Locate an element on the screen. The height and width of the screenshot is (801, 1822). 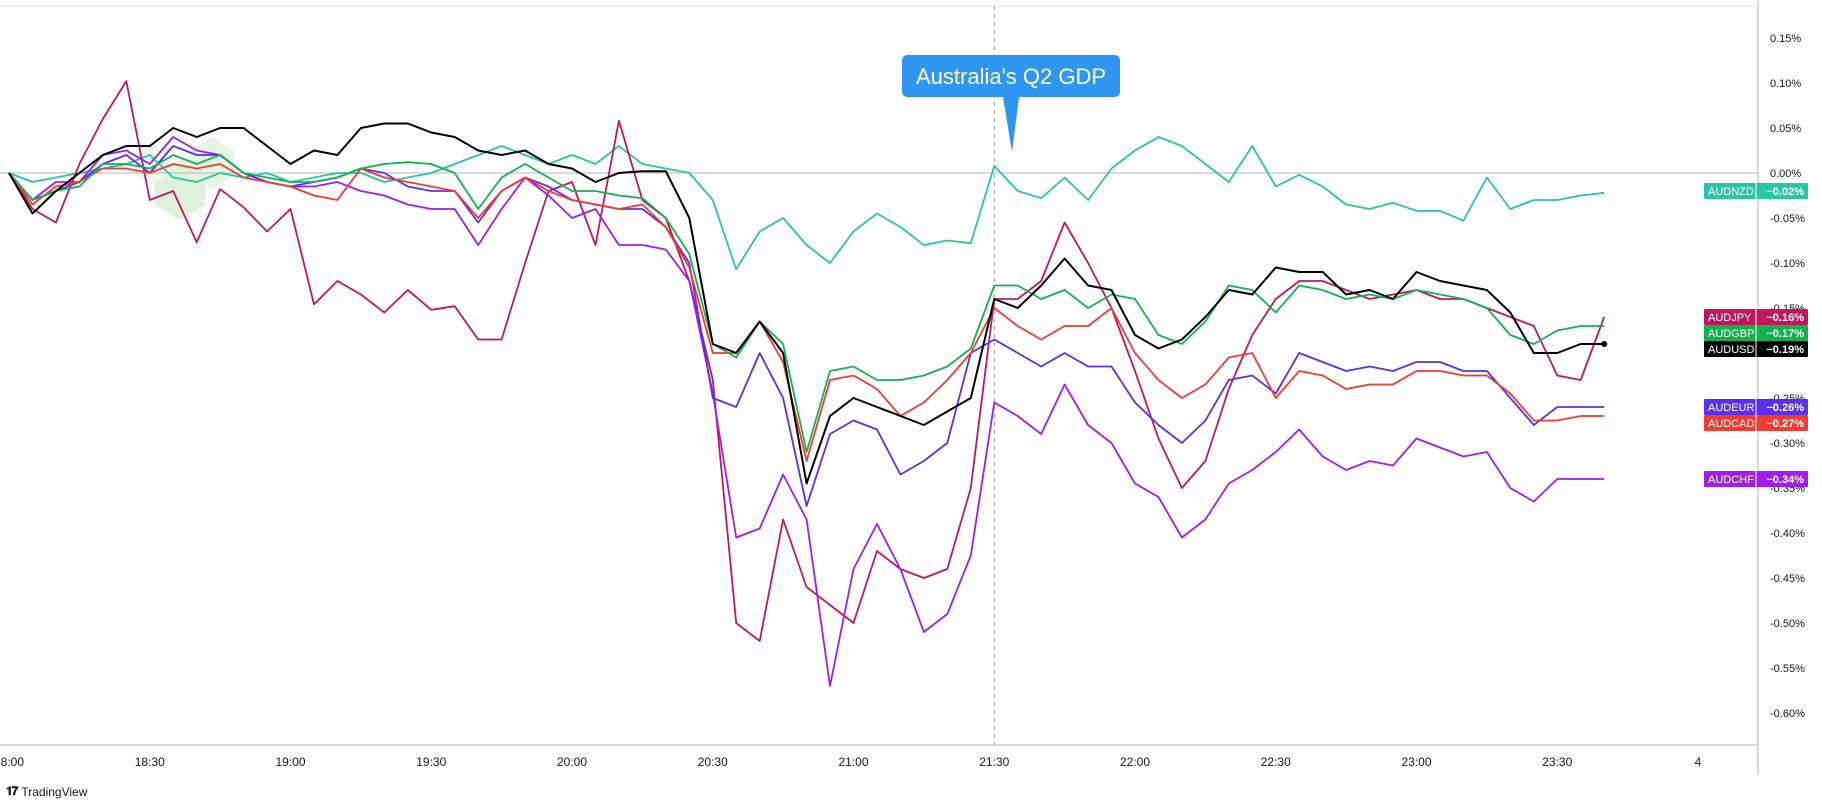
annotation-text: Australia's Q2 GDP is located at coordinates (1011, 76).